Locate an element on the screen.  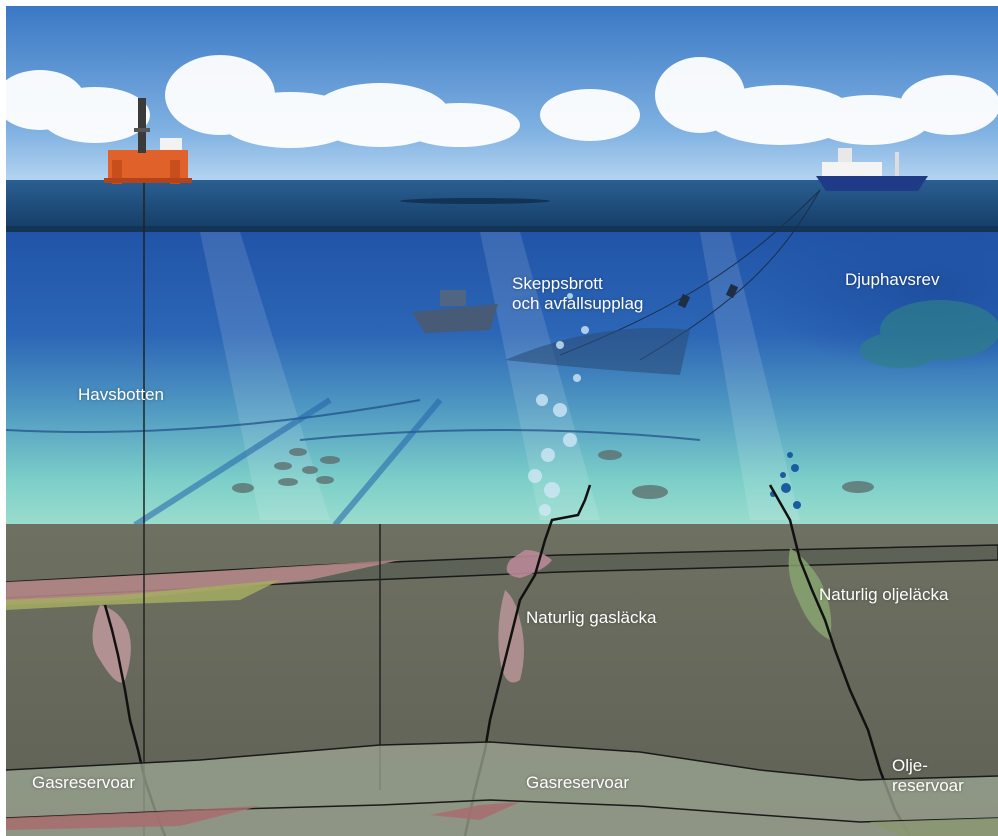
label-oljereservoar-line2: reservoar is located at coordinates (928, 785).